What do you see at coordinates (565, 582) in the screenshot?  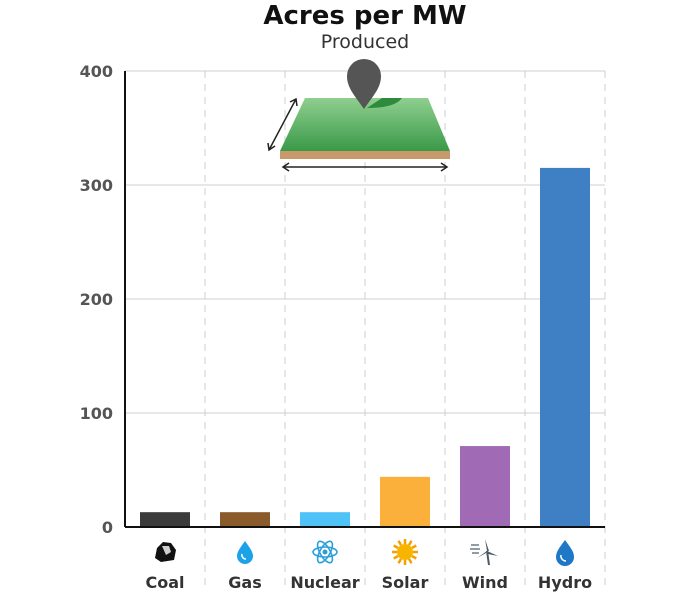 I see `category-label: Hydro` at bounding box center [565, 582].